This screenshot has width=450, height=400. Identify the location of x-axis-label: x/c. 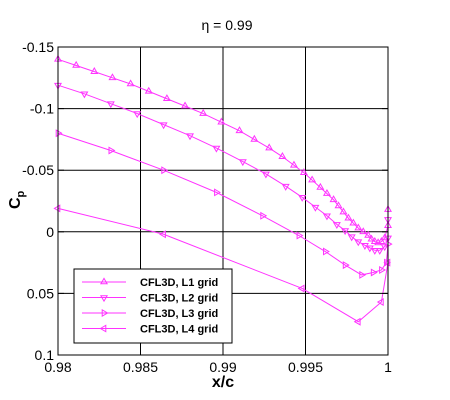
(223, 382).